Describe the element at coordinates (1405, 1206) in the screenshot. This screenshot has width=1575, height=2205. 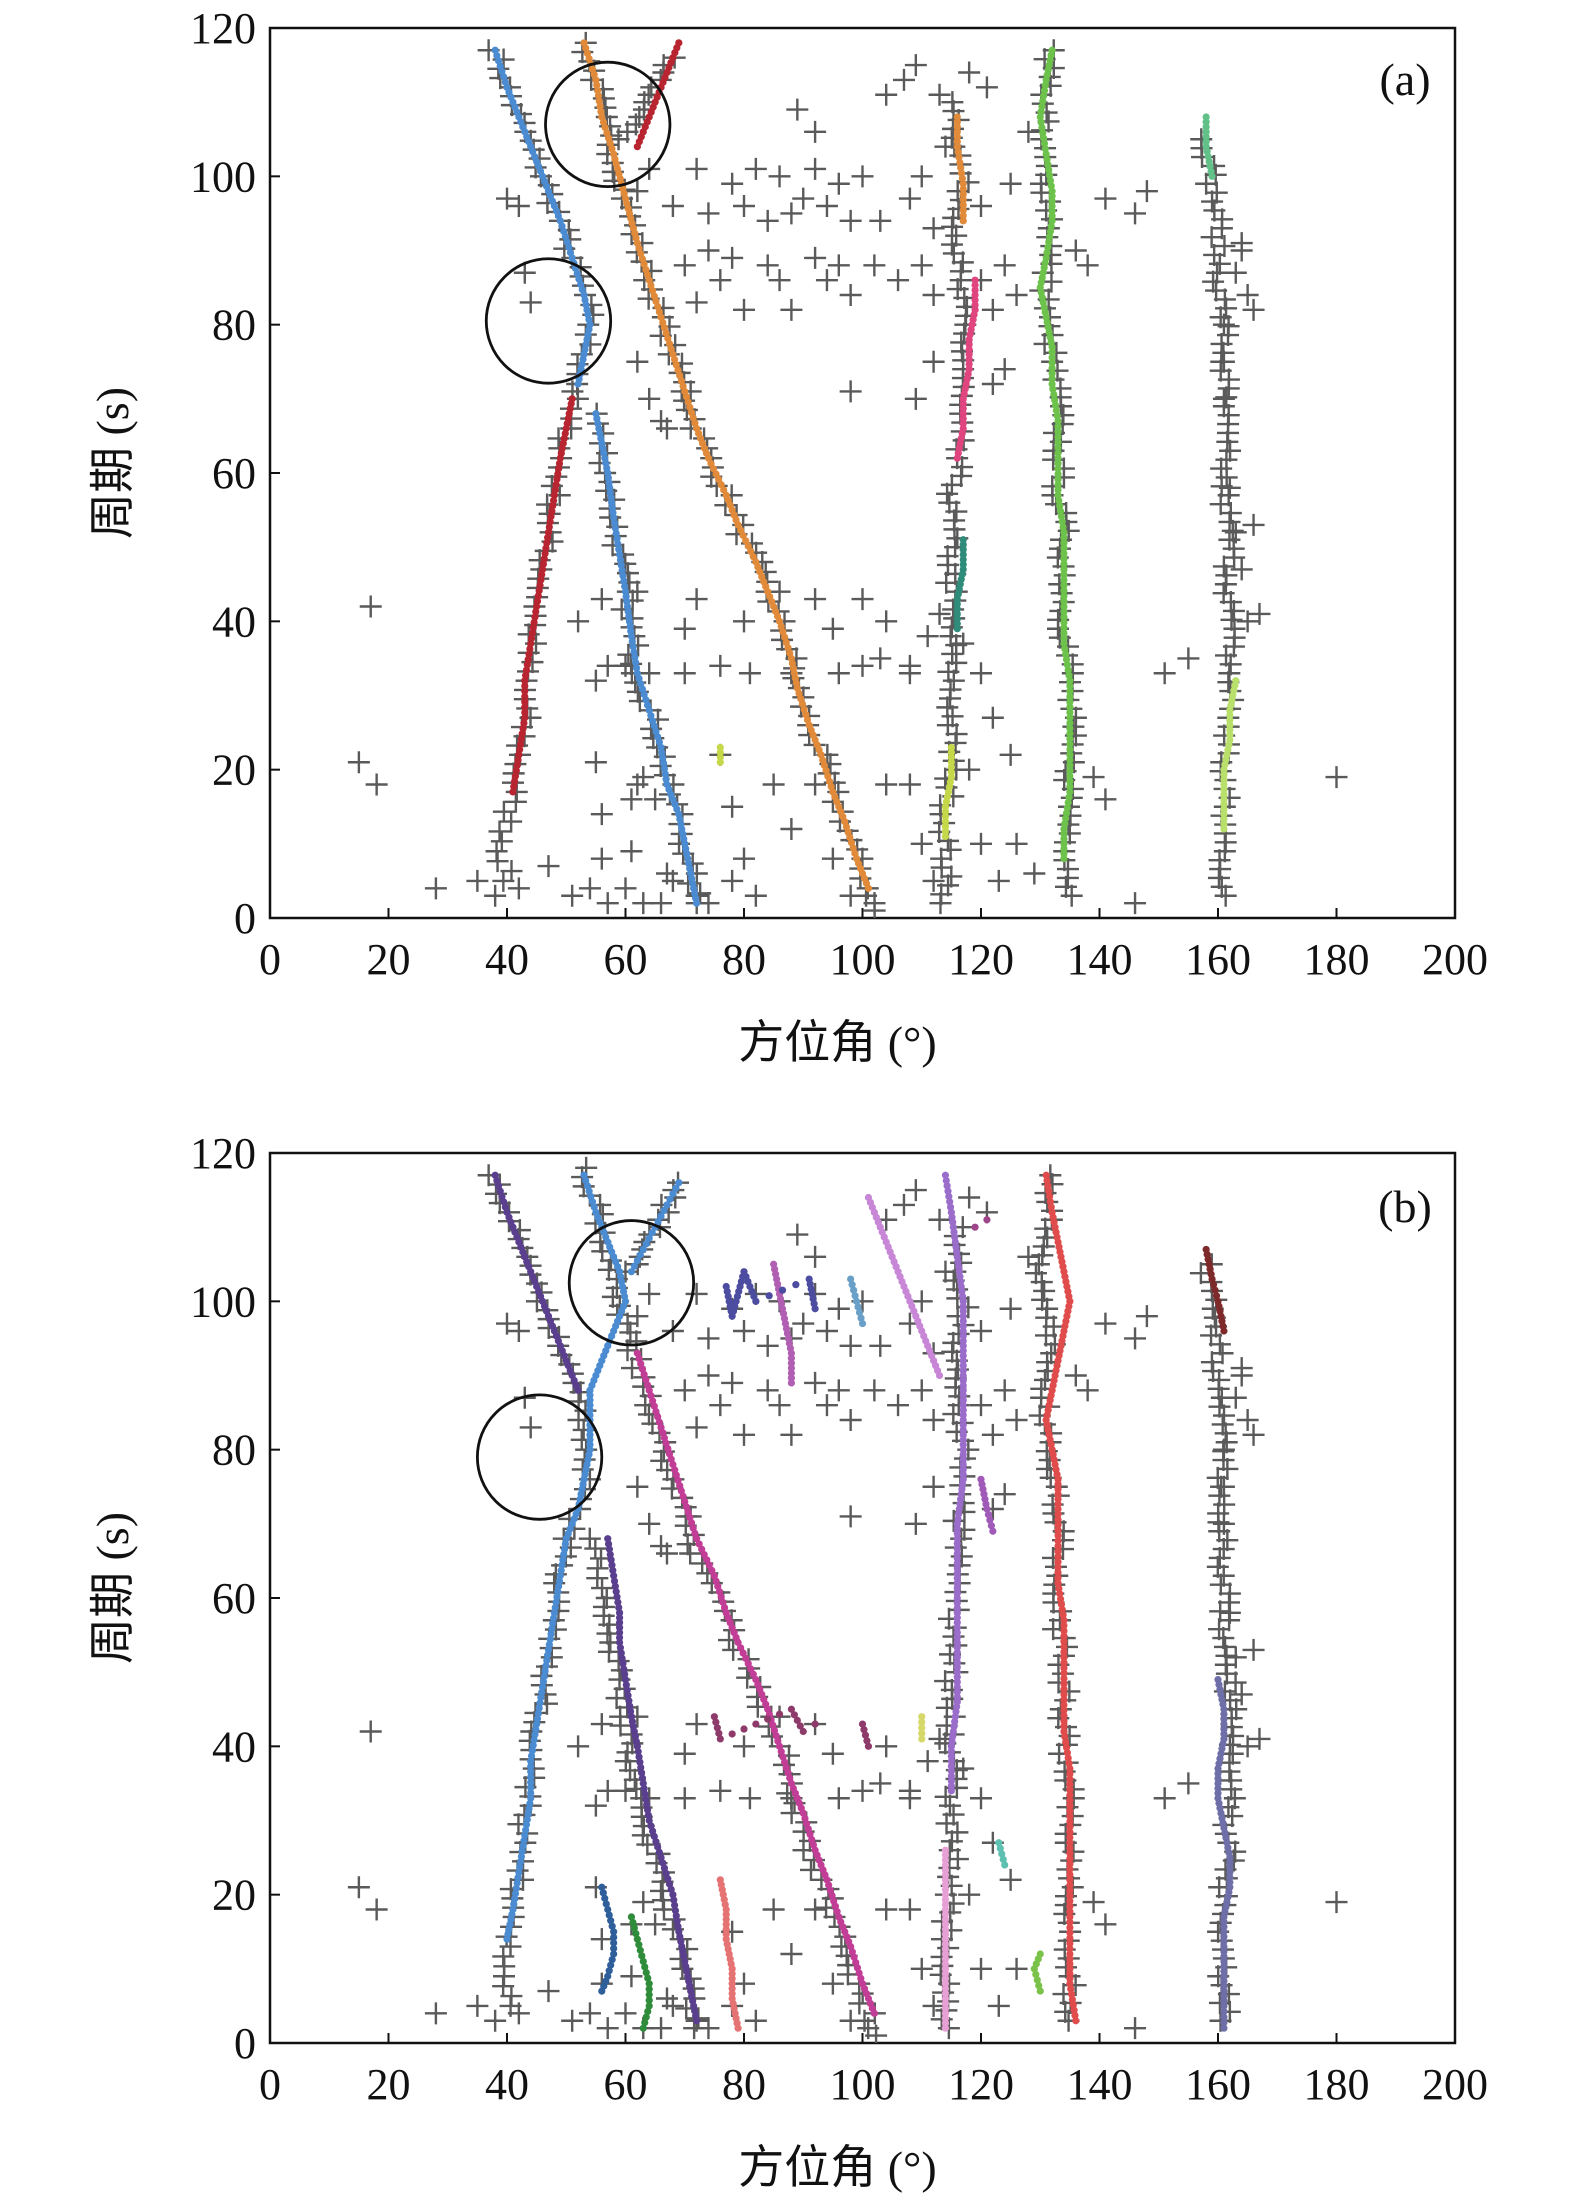
I see `panel-label: (b)` at that location.